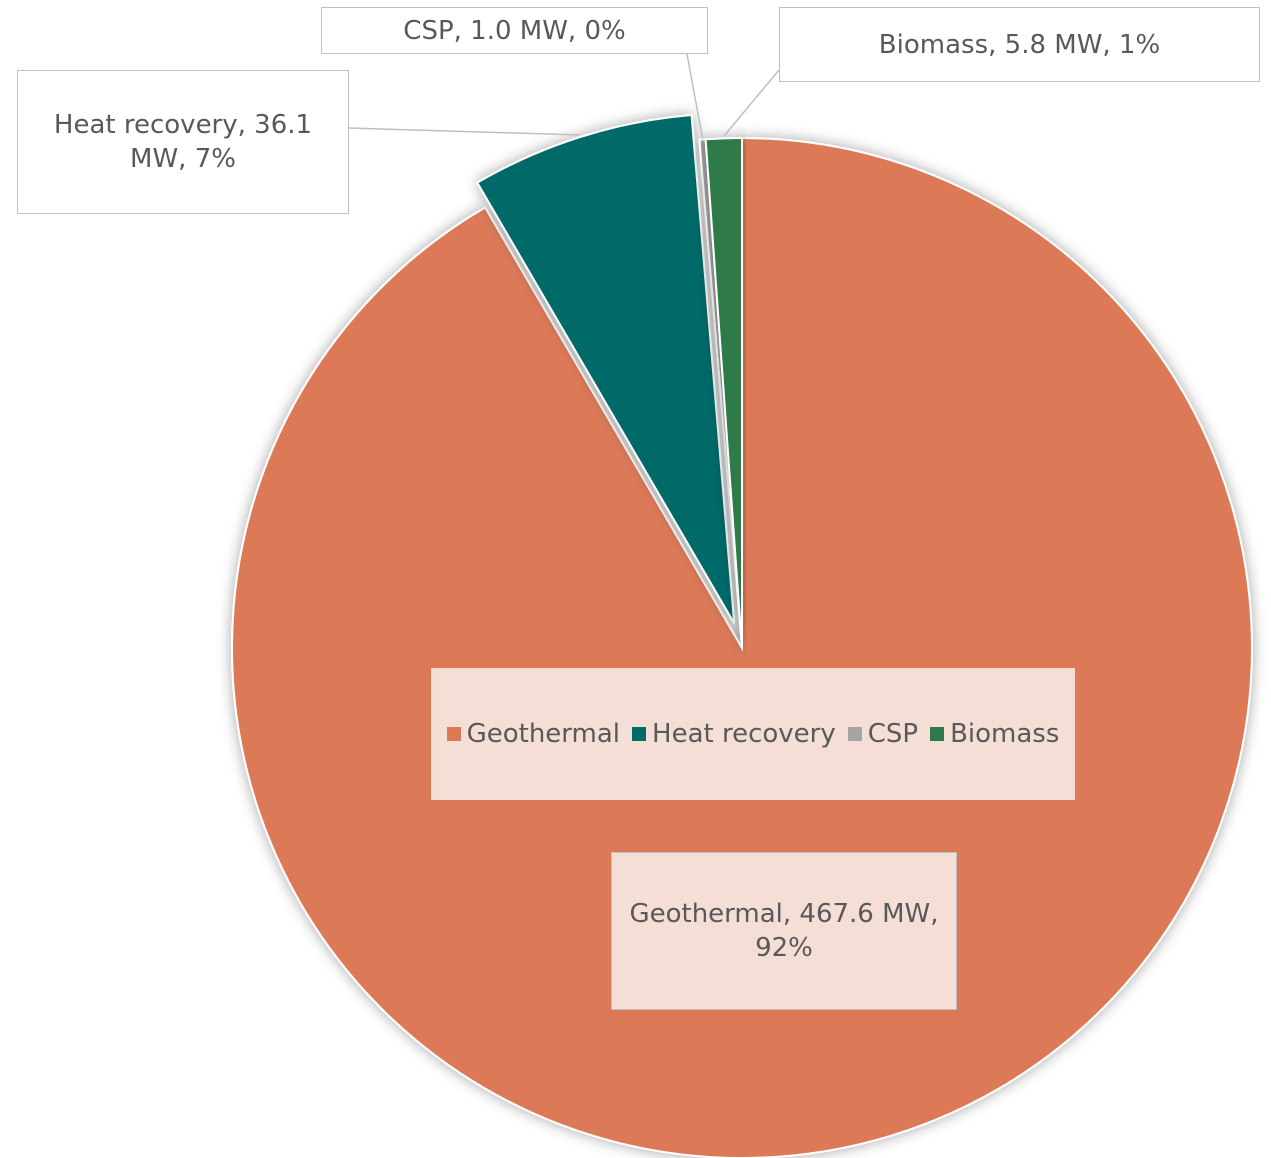 This screenshot has width=1271, height=1158. I want to click on data-label-geothermal: Geothermal, 467.6 MW, 92%, so click(784, 931).